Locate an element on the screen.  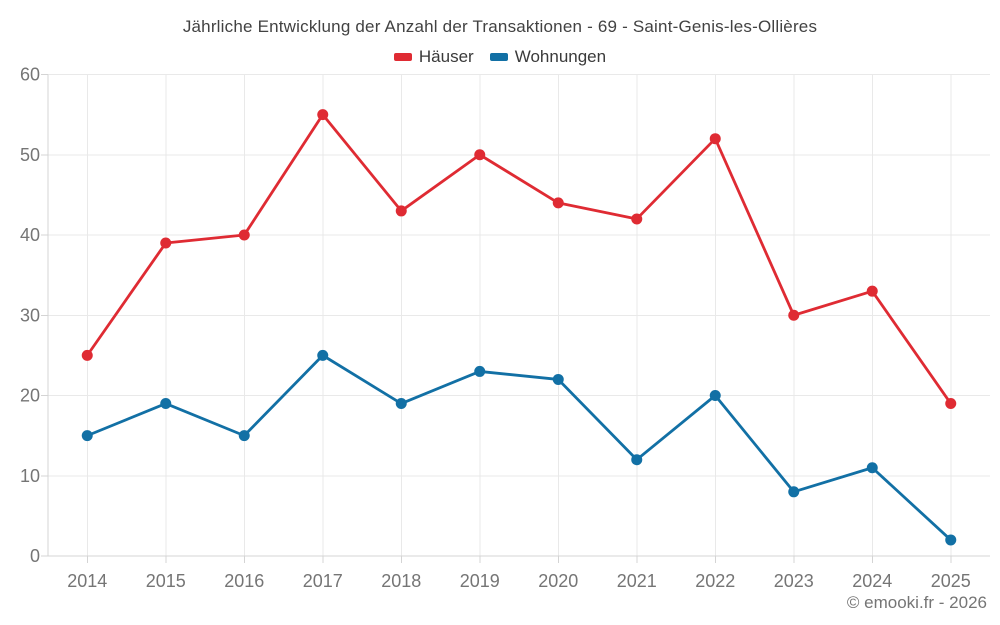
data-point-hauser-2020 is located at coordinates (558, 203).